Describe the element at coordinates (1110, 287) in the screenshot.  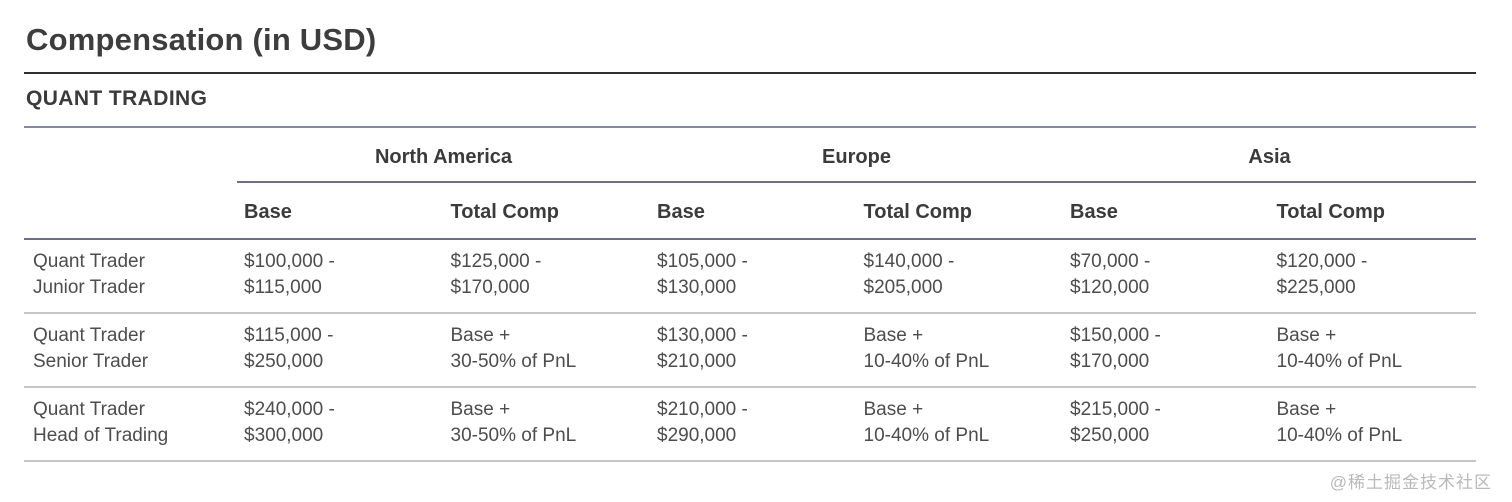
I see `value-line: $120,000` at that location.